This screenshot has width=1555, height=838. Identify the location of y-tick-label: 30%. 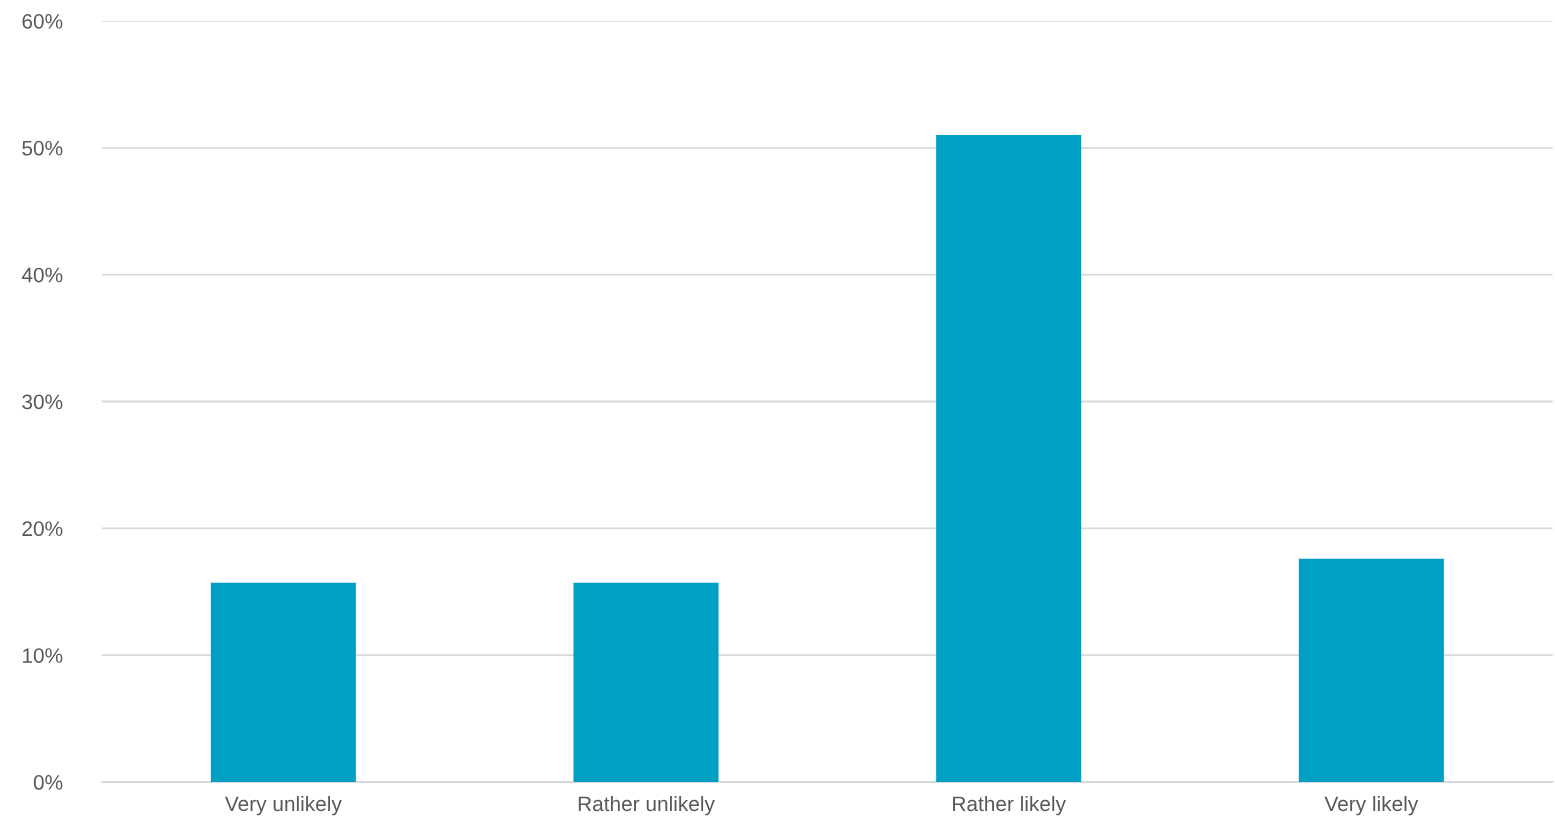
(42, 402).